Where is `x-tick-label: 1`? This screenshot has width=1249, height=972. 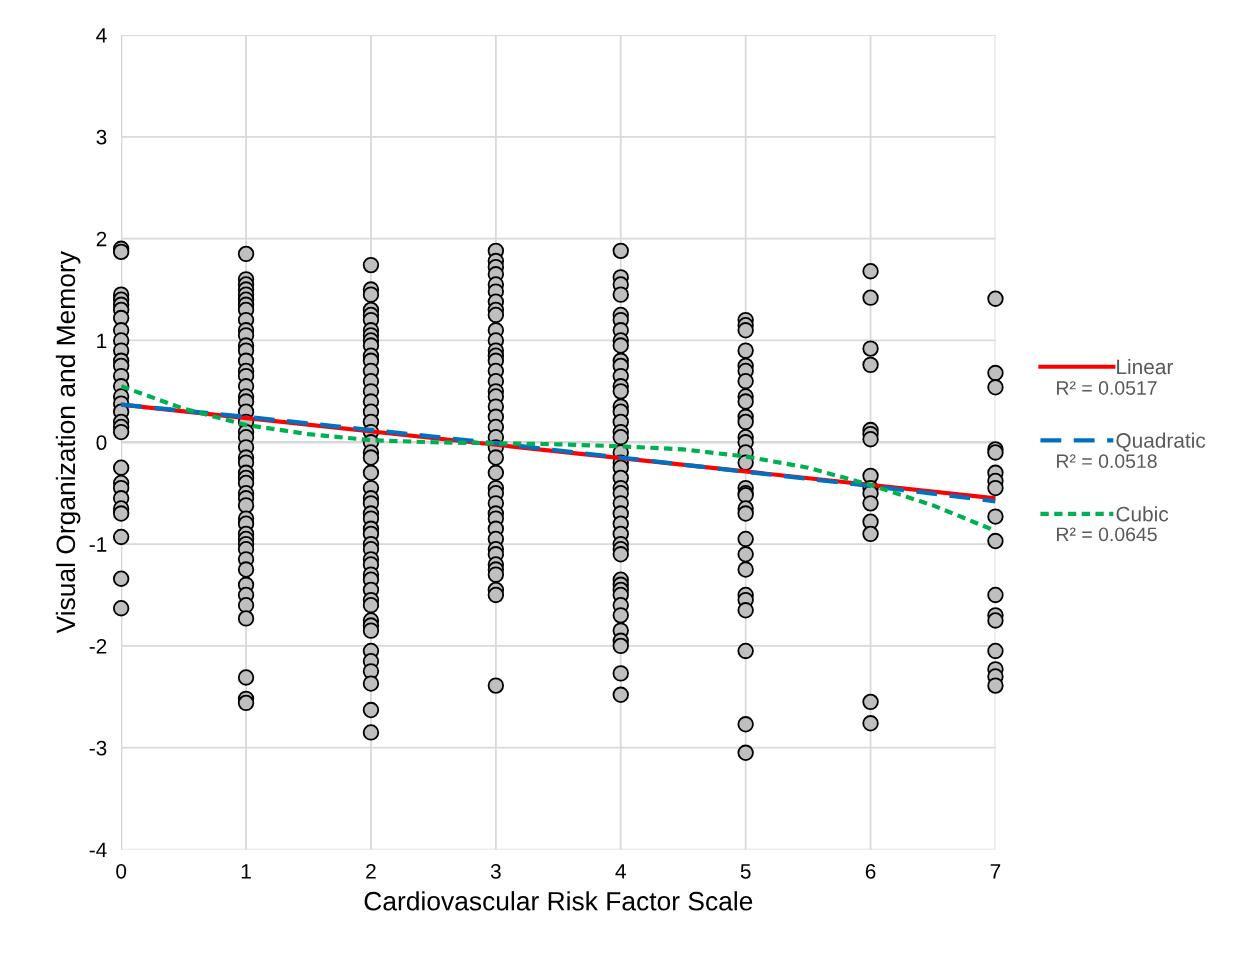 x-tick-label: 1 is located at coordinates (246, 871).